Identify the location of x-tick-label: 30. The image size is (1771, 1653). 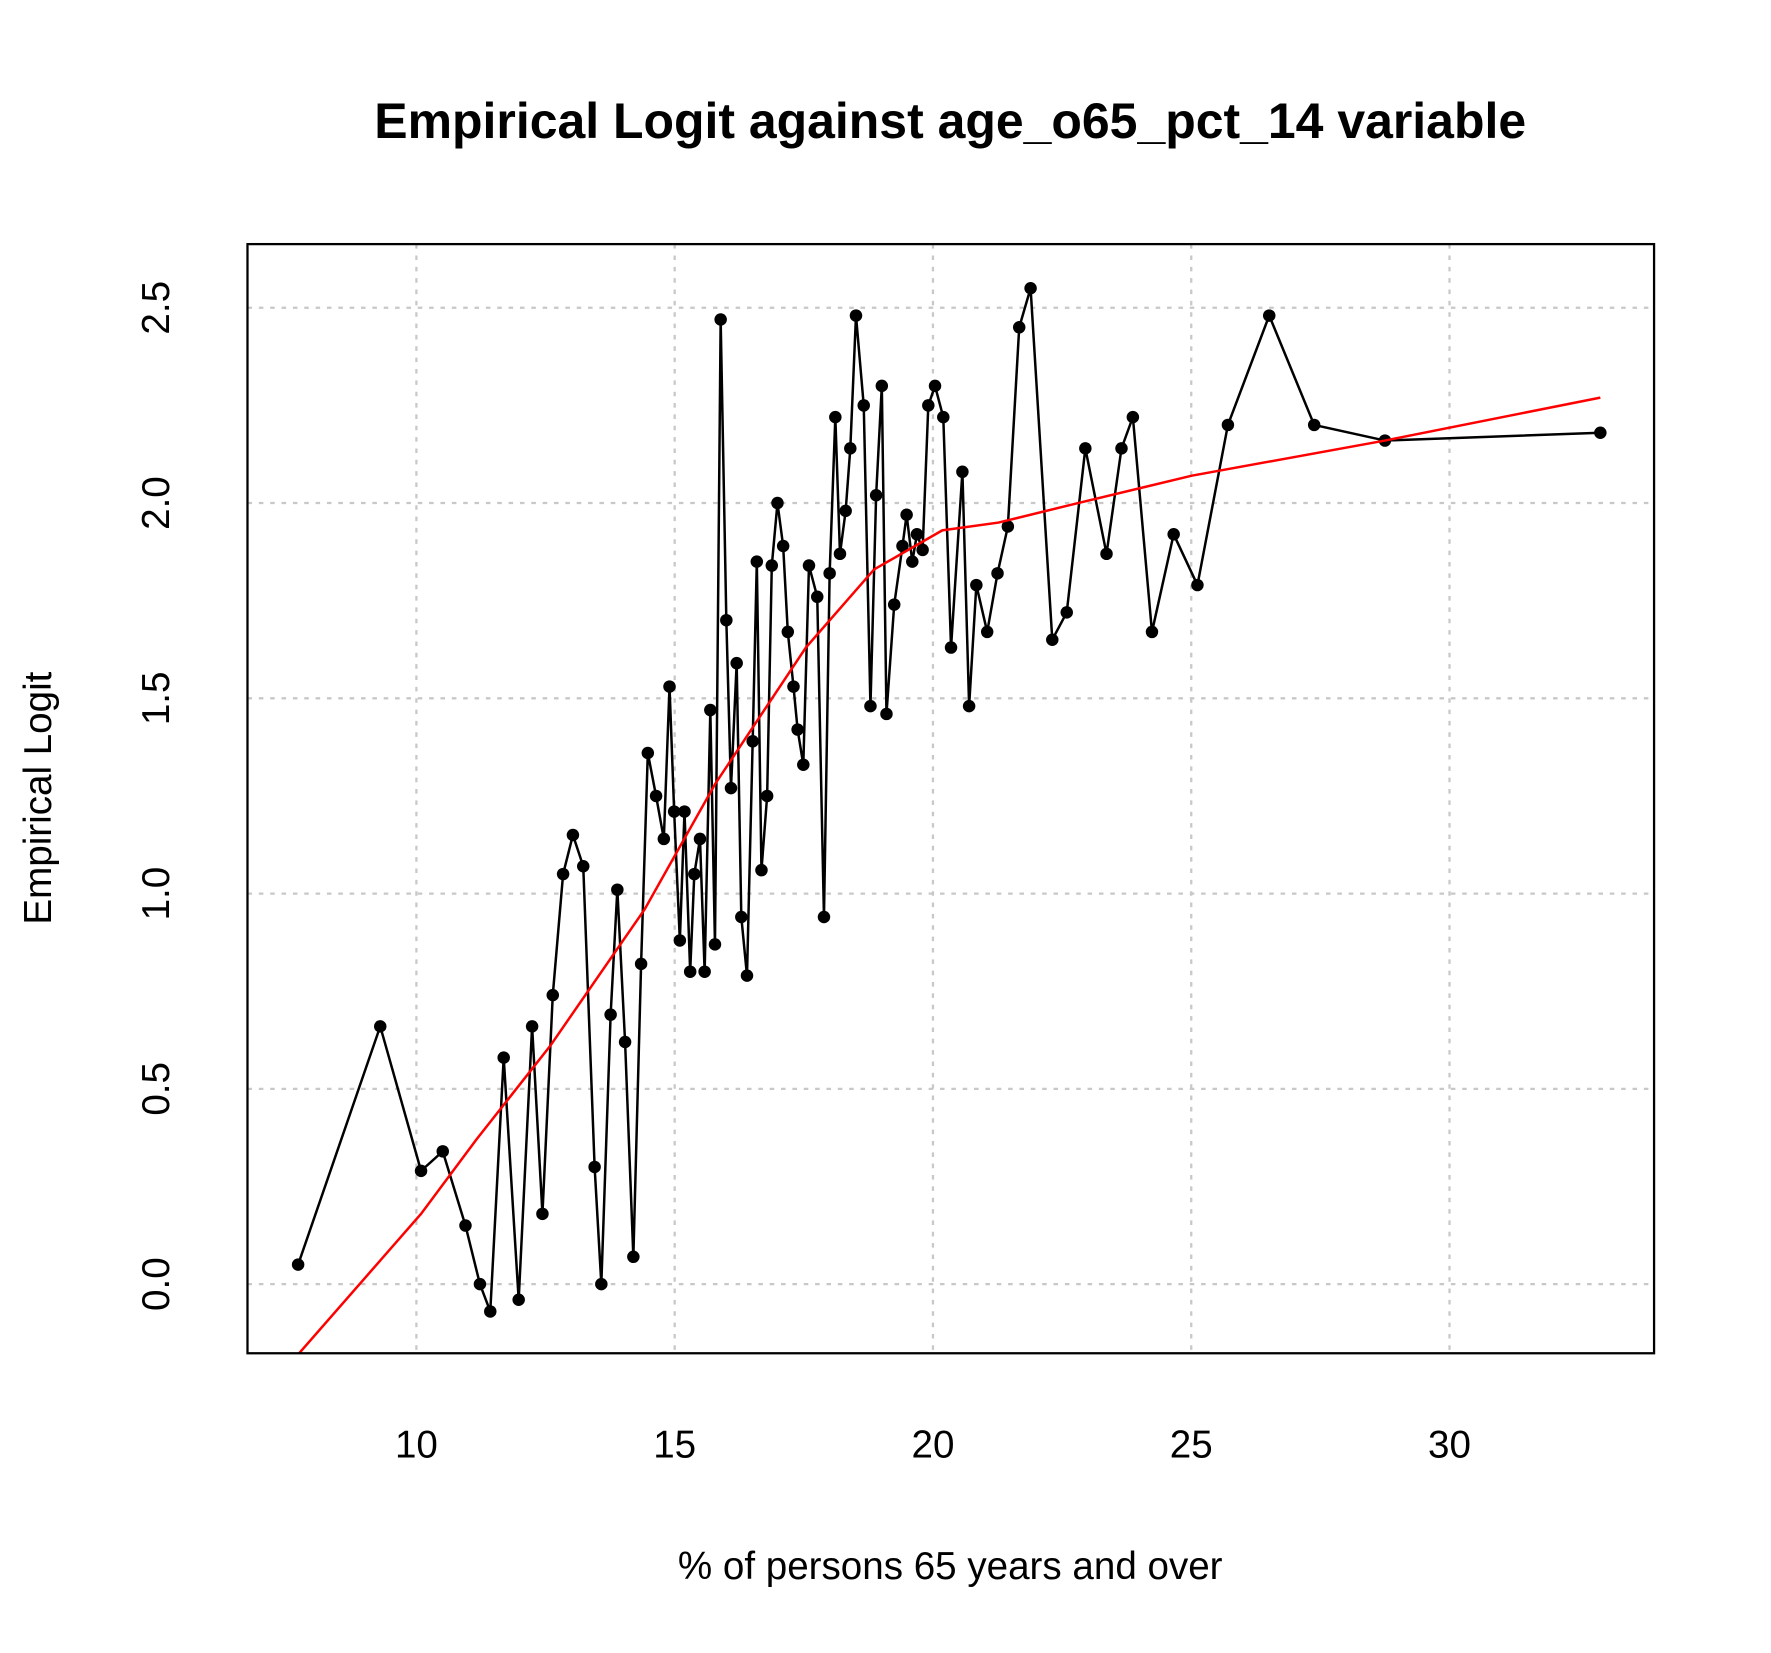
(1449, 1445).